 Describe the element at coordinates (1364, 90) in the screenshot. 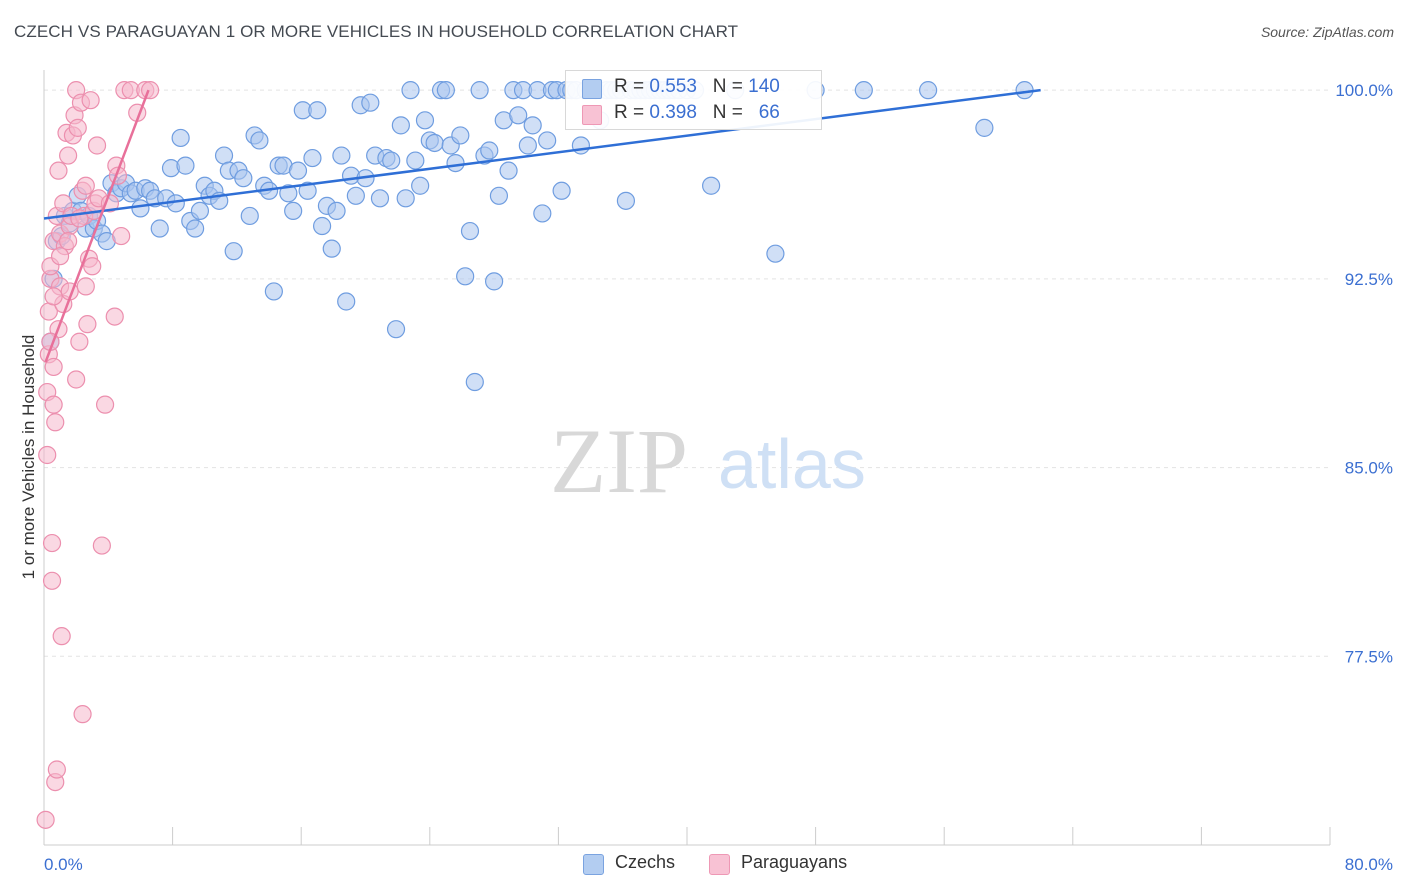

I see `y-tick-label: 100.0%` at that location.